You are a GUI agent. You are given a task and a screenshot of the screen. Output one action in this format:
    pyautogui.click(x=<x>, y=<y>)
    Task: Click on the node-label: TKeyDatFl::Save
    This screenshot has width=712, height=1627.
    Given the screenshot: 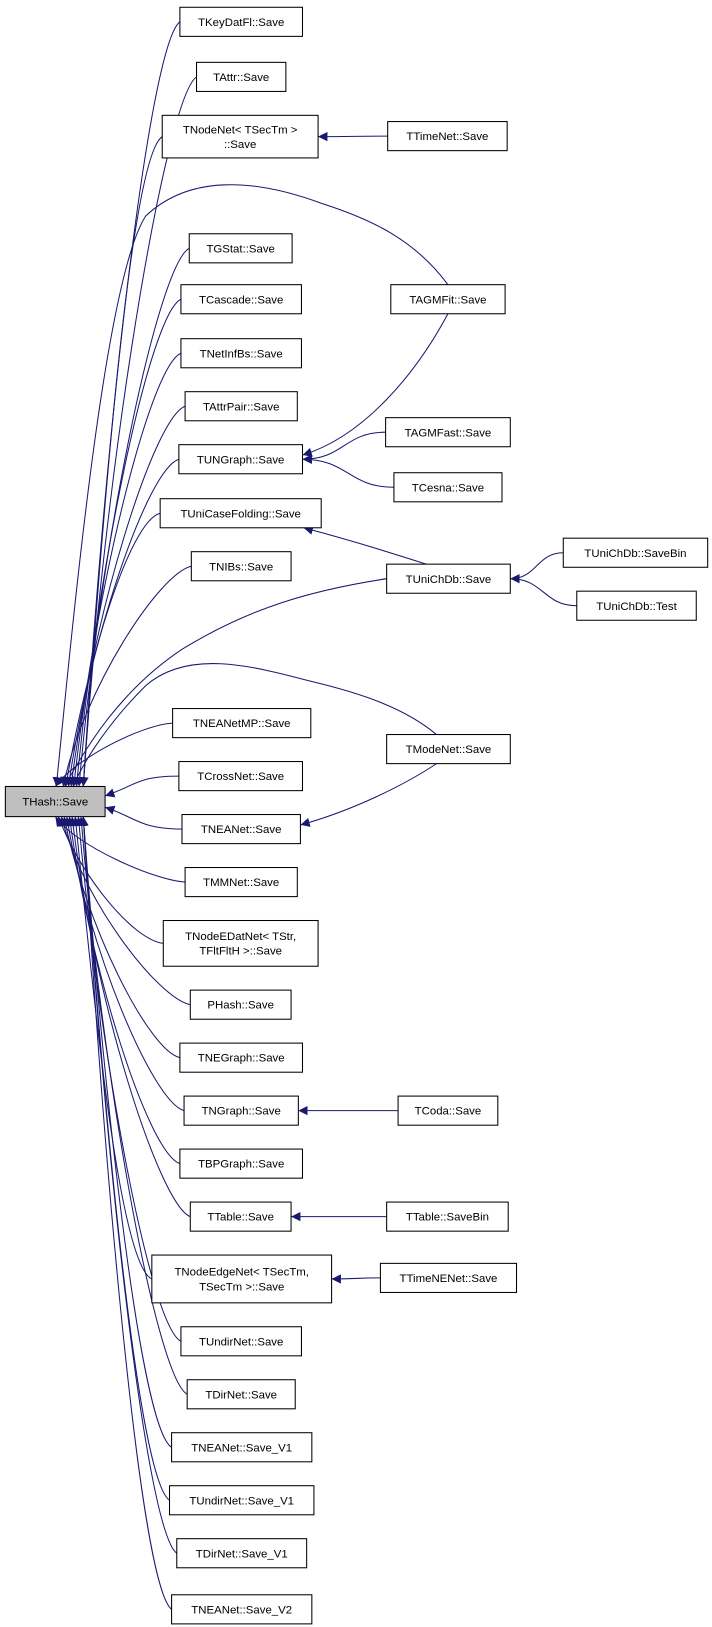 What is the action you would take?
    pyautogui.click(x=241, y=23)
    